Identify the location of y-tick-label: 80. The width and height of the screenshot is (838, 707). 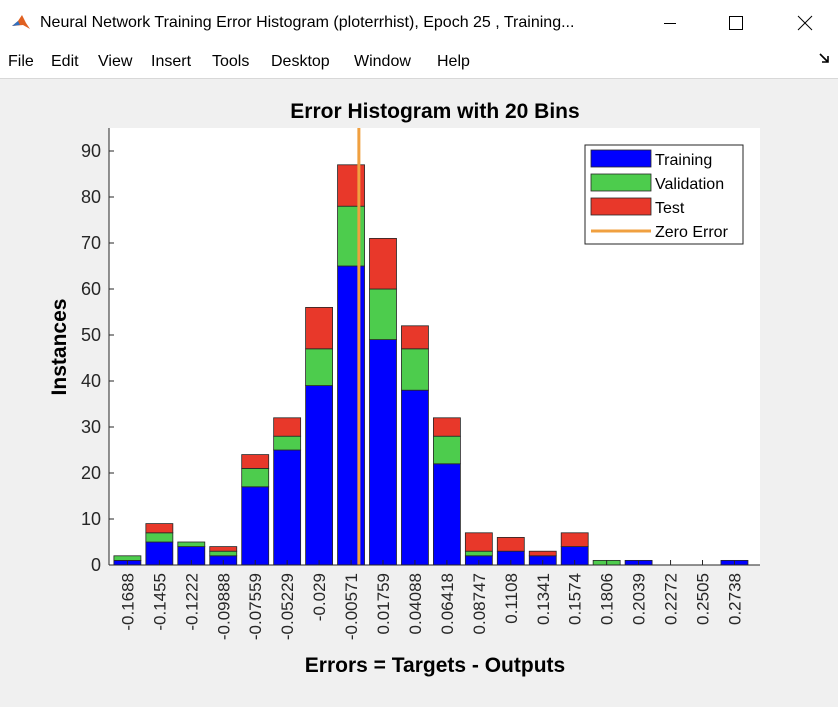
(91, 197).